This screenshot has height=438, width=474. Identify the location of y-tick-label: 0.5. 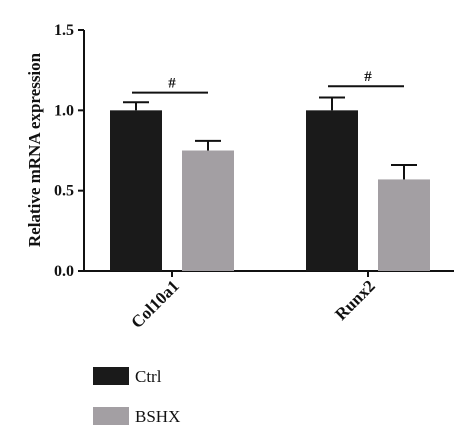
(64, 191).